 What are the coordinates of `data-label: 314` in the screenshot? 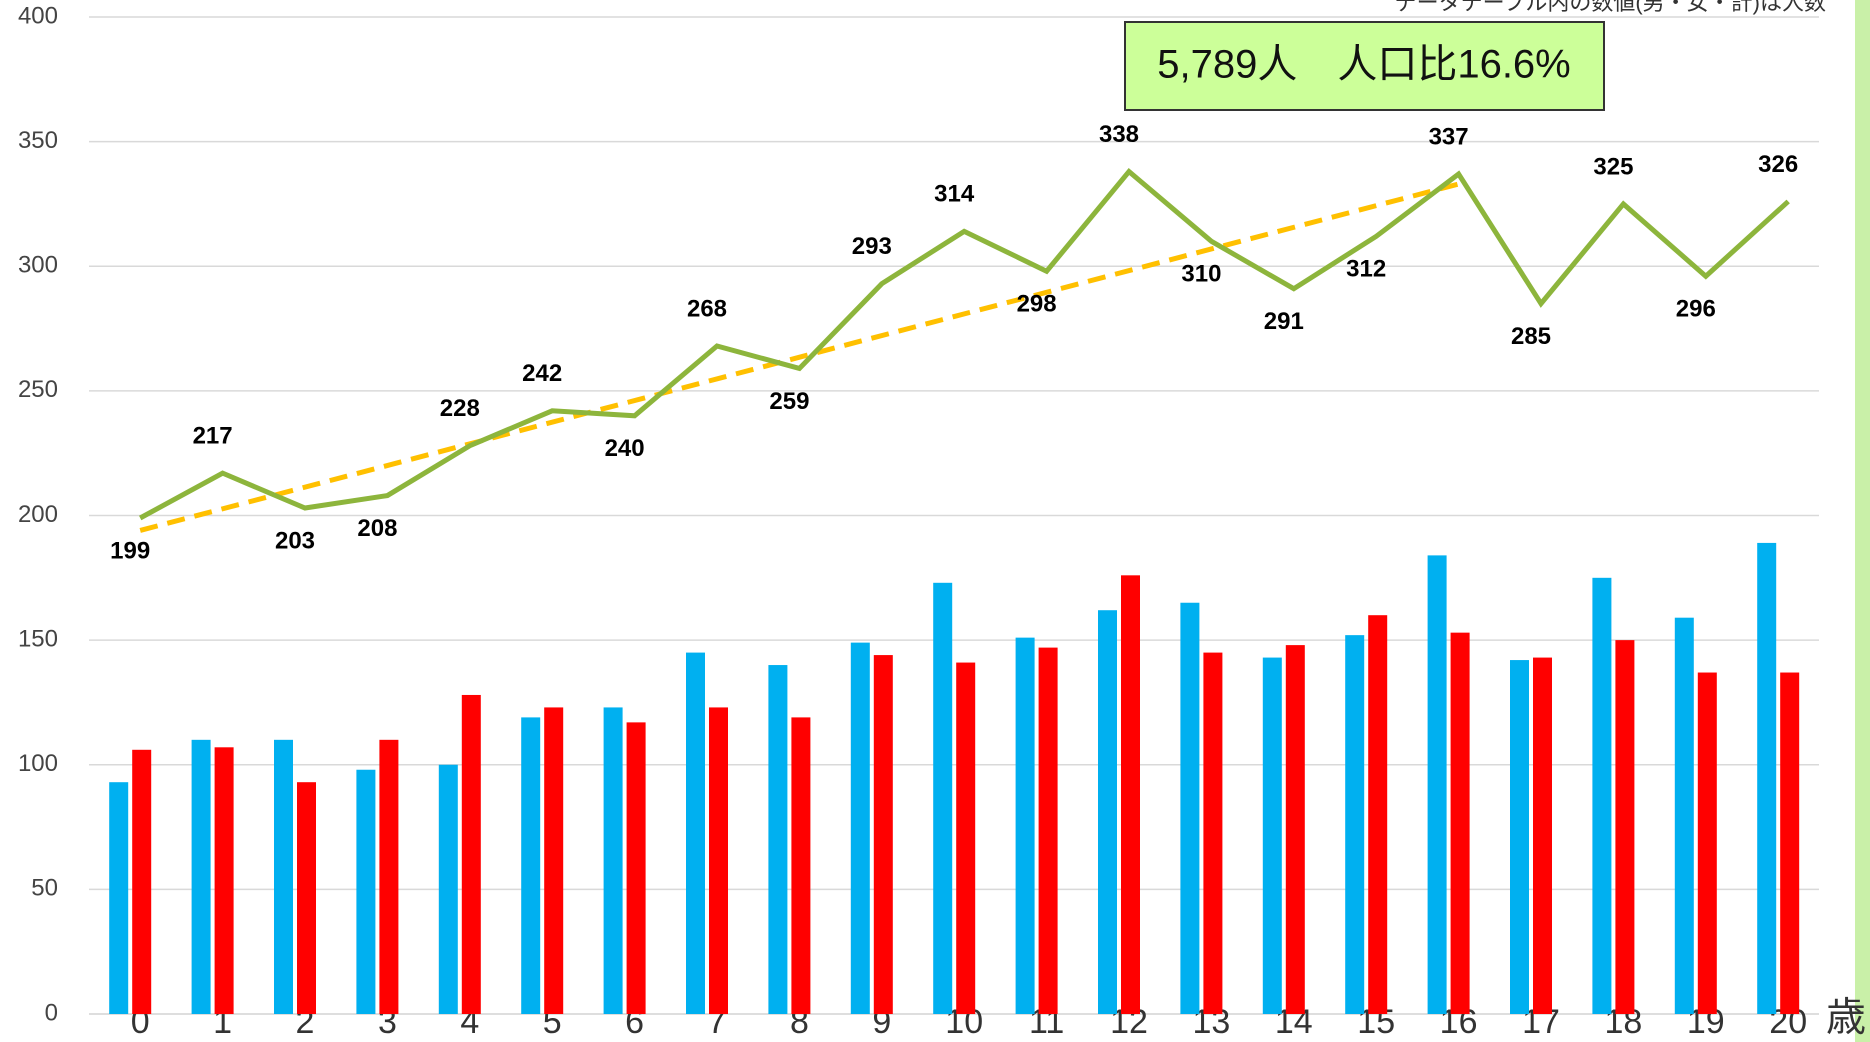 It's located at (954, 194).